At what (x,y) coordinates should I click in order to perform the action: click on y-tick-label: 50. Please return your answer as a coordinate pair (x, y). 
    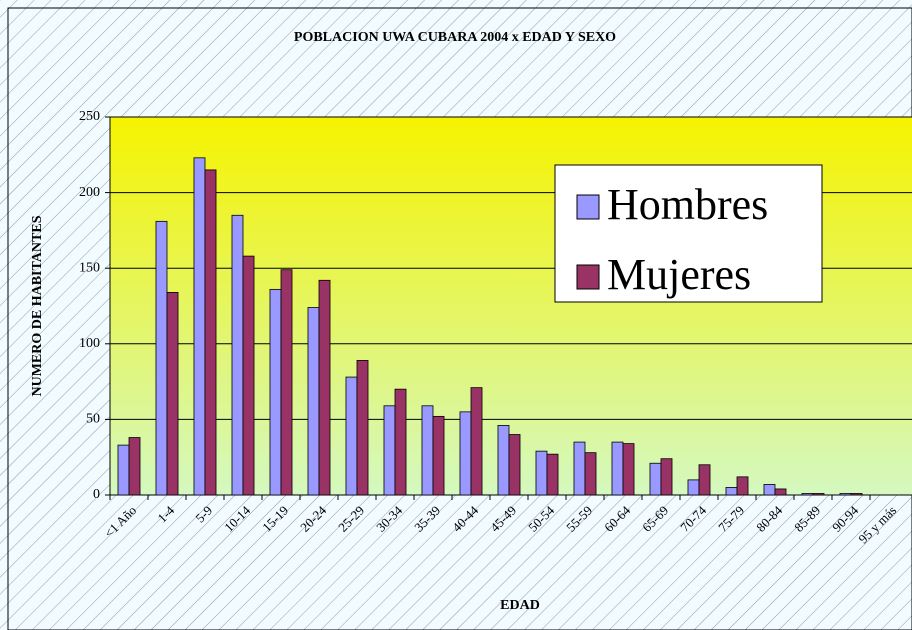
    Looking at the image, I should click on (93, 419).